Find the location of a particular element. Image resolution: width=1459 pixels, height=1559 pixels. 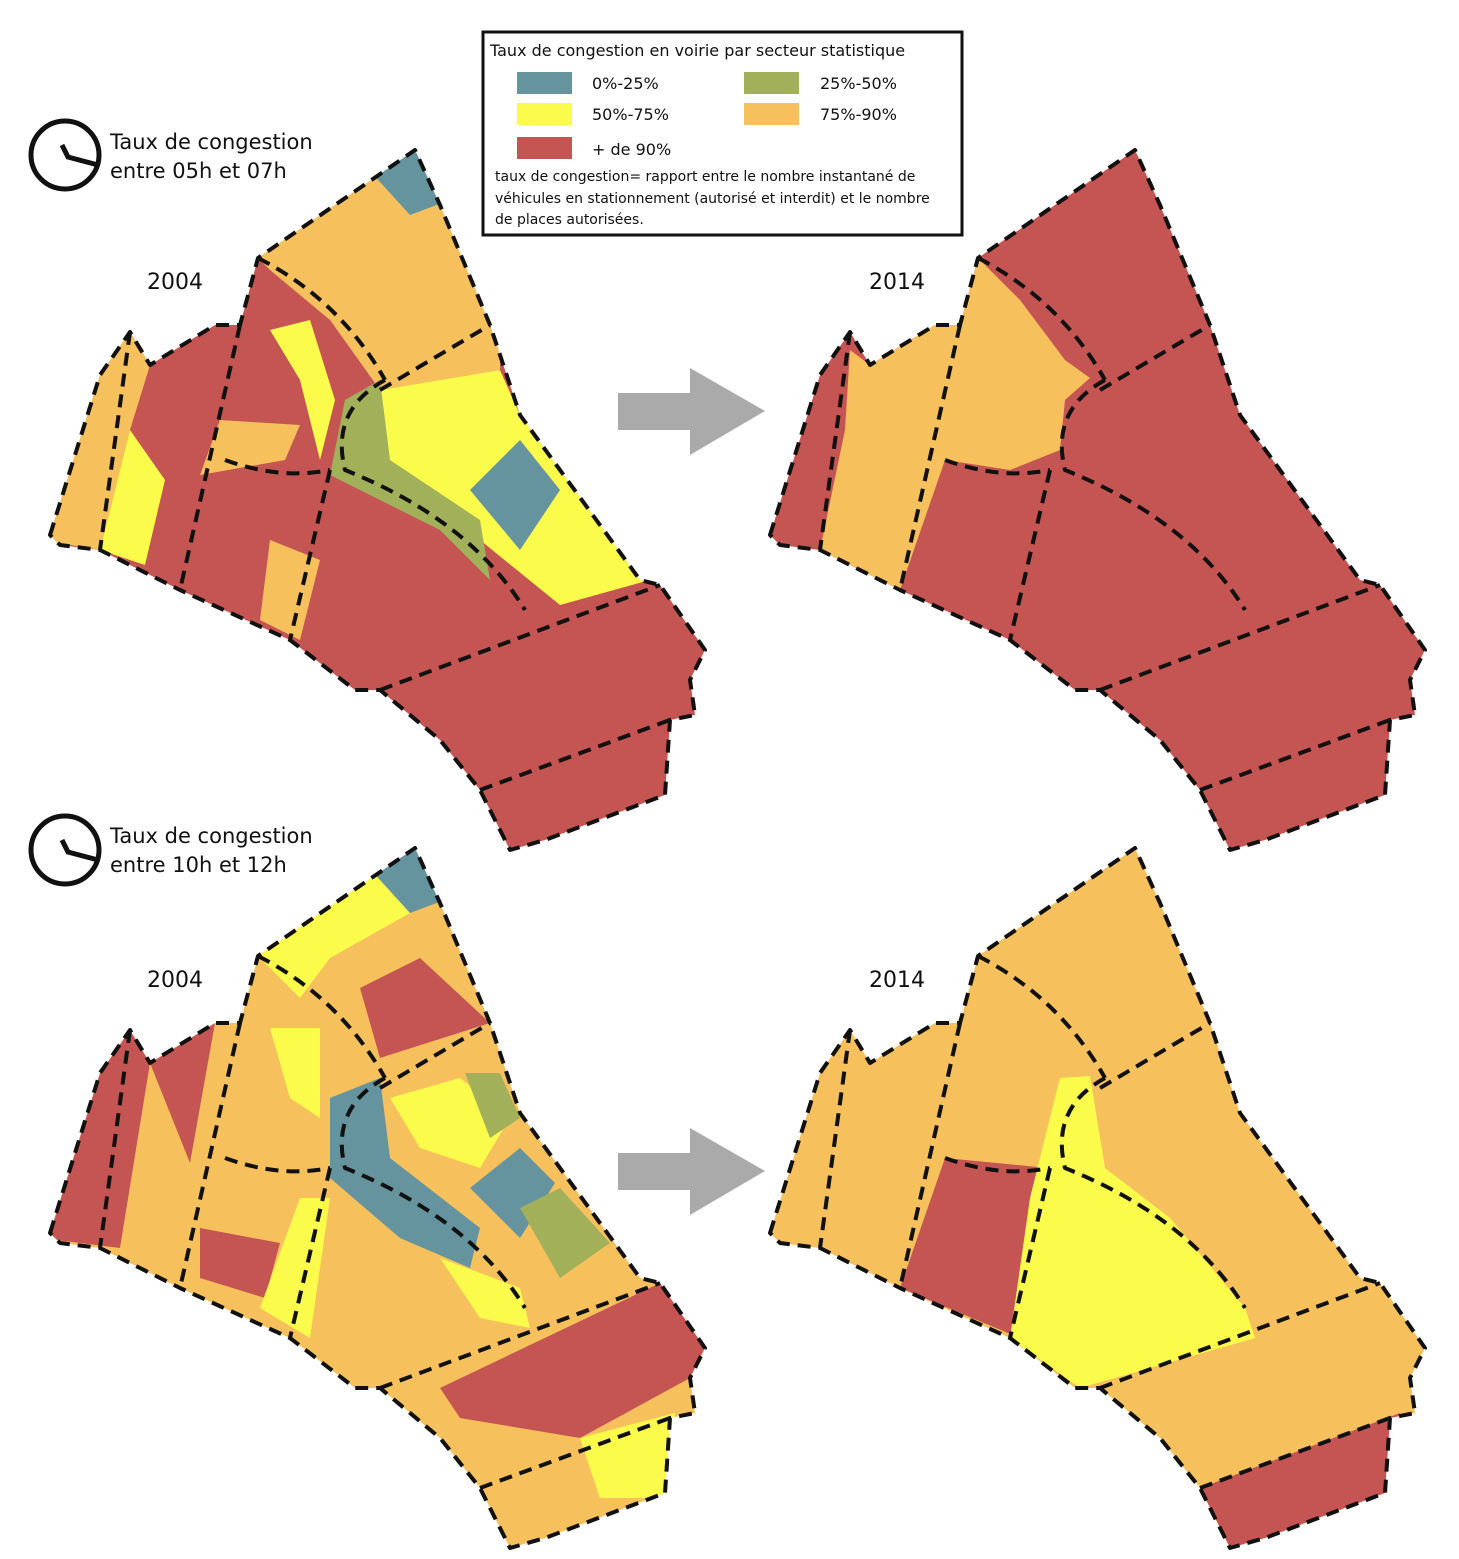

legend-label: + de 90% is located at coordinates (631, 149).